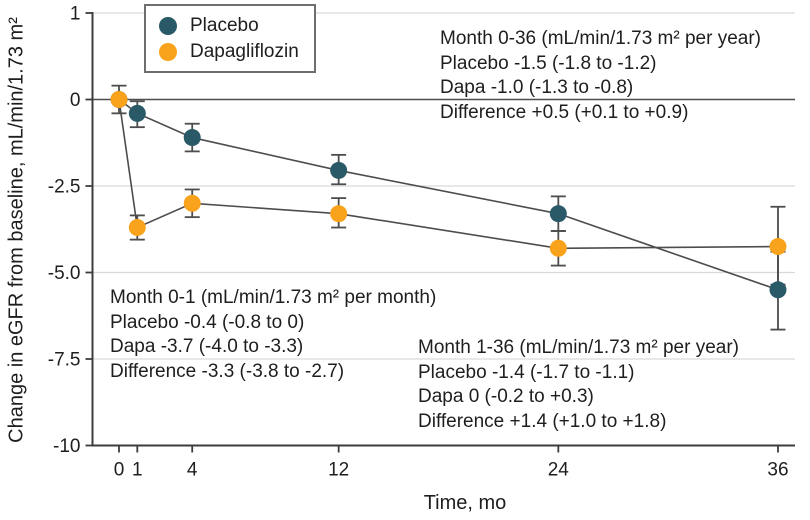 The height and width of the screenshot is (520, 810). Describe the element at coordinates (537, 88) in the screenshot. I see `annotation-line: Dapa -1.0 (-1.3 to -0.8)` at that location.